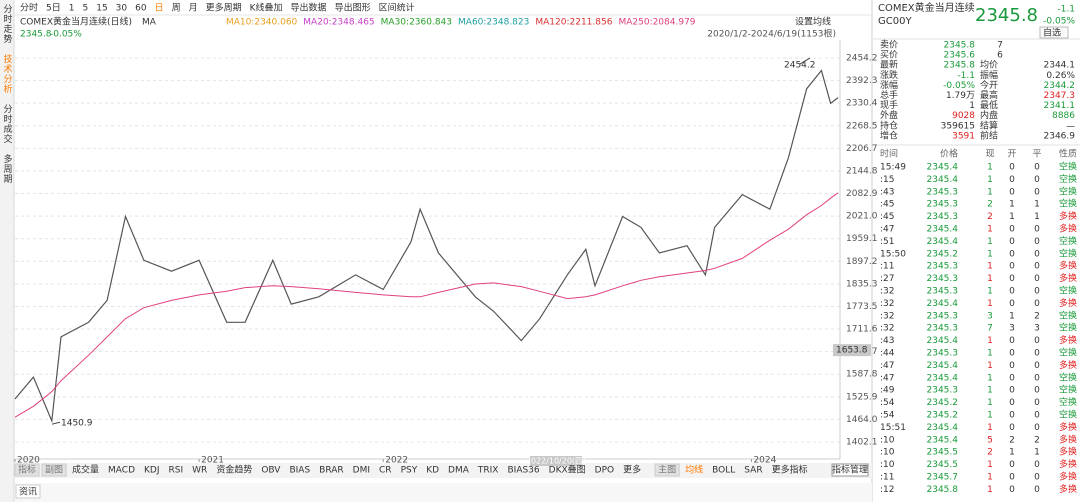 Image resolution: width=1080 pixels, height=502 pixels. Describe the element at coordinates (176, 471) in the screenshot. I see `indicator-tab: RSI` at that location.